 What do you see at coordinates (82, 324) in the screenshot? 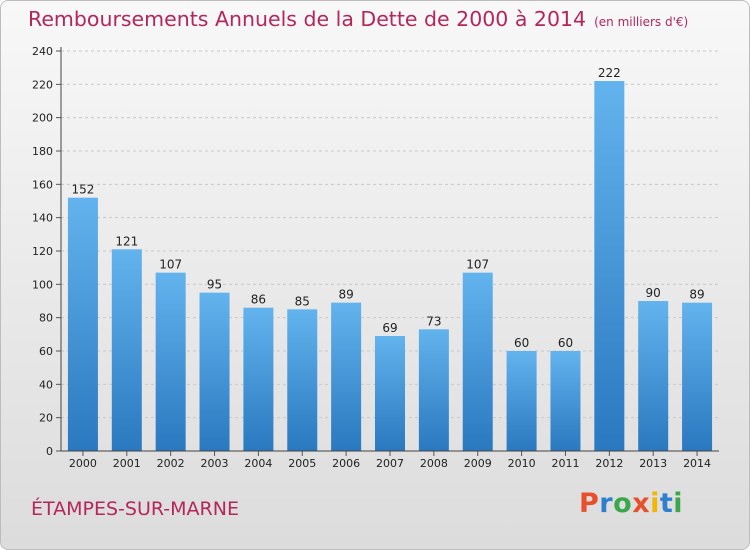
I see `bar-2000` at bounding box center [82, 324].